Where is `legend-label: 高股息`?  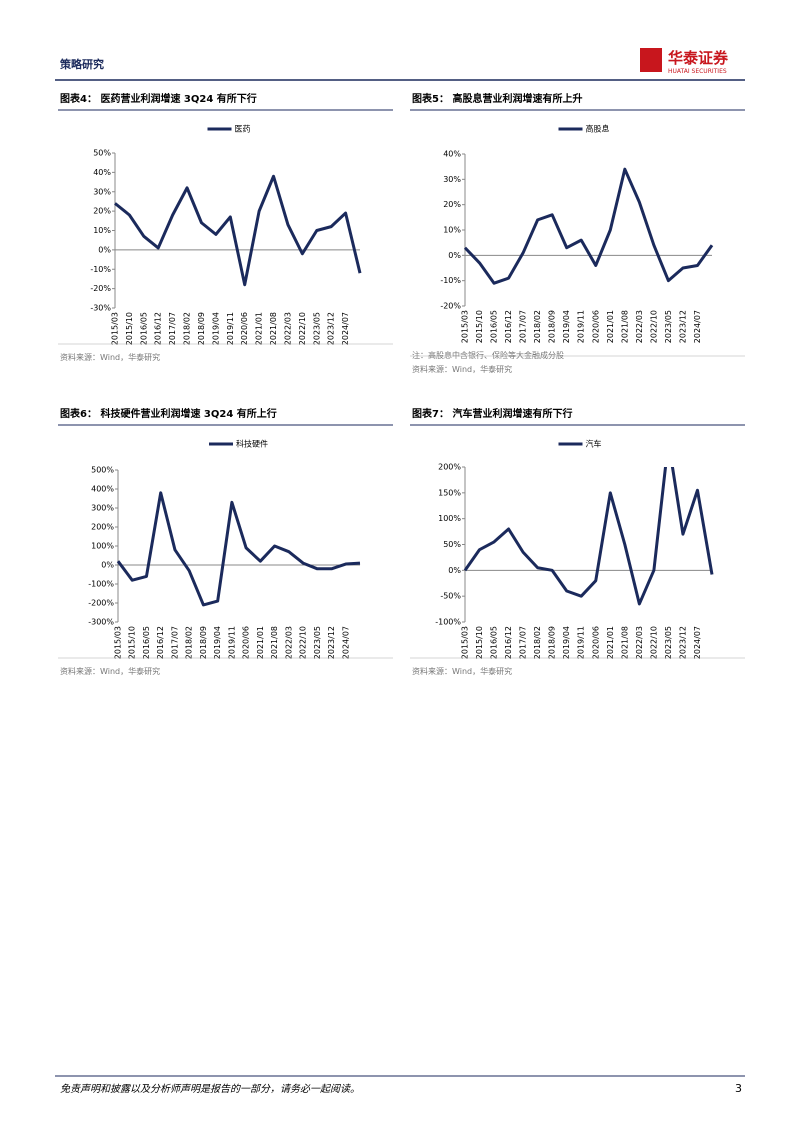 legend-label: 高股息 is located at coordinates (598, 129).